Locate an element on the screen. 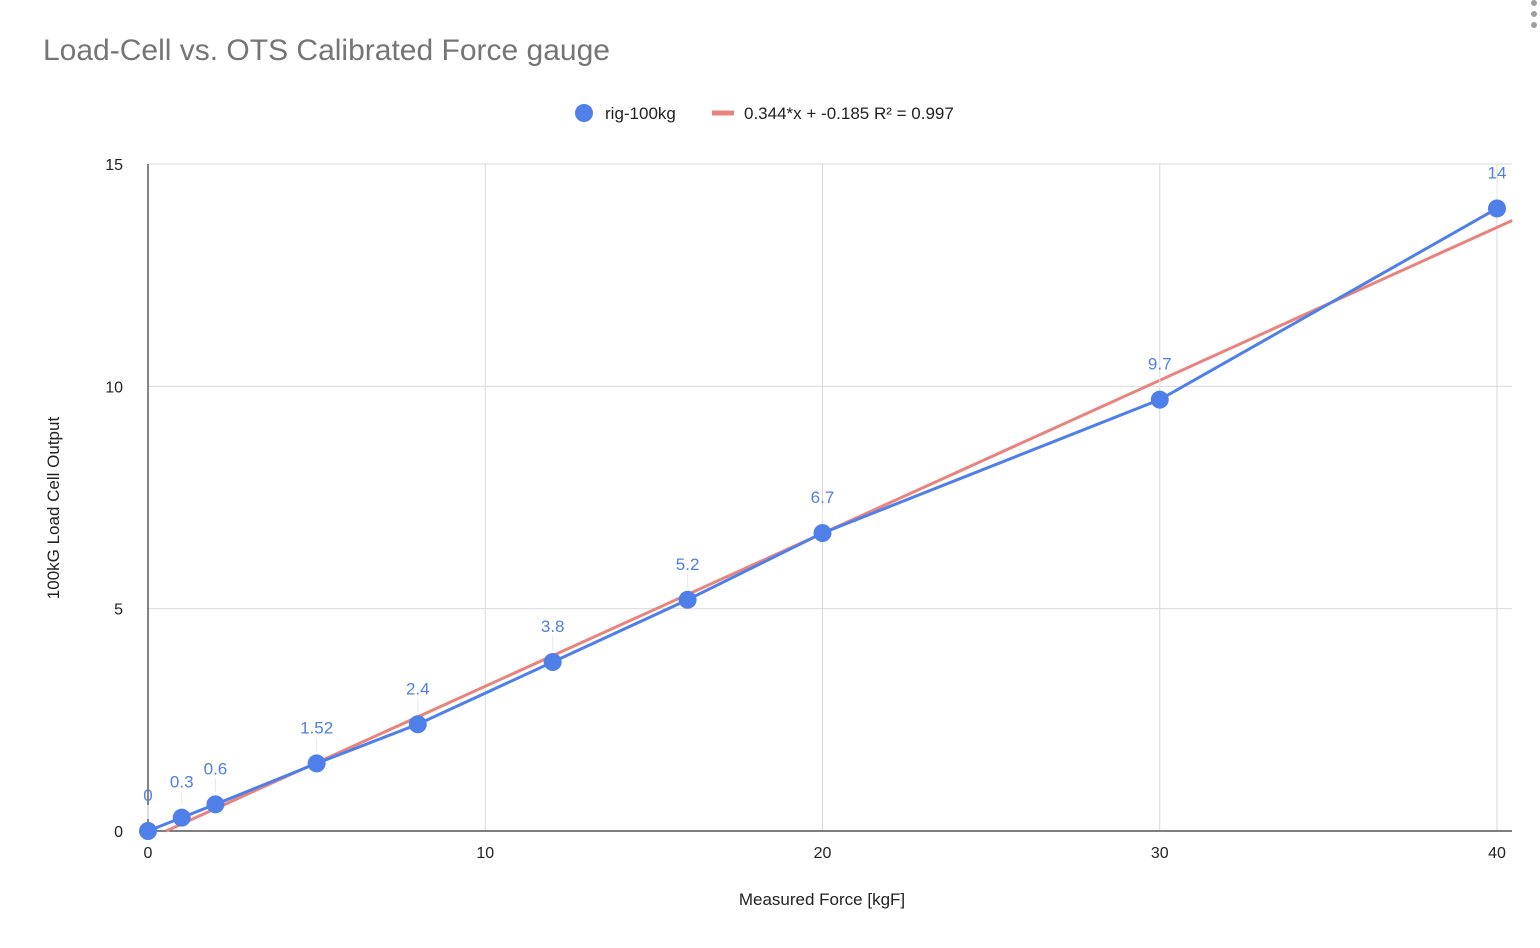 The height and width of the screenshot is (948, 1540). data-label: 2.4 is located at coordinates (418, 688).